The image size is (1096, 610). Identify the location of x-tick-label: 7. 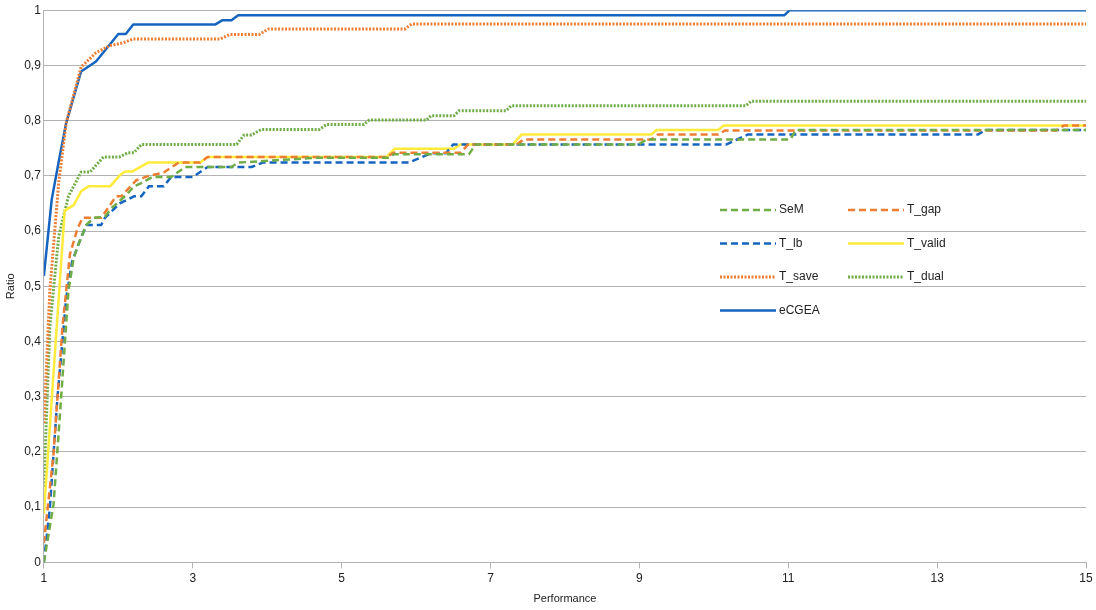
(491, 577).